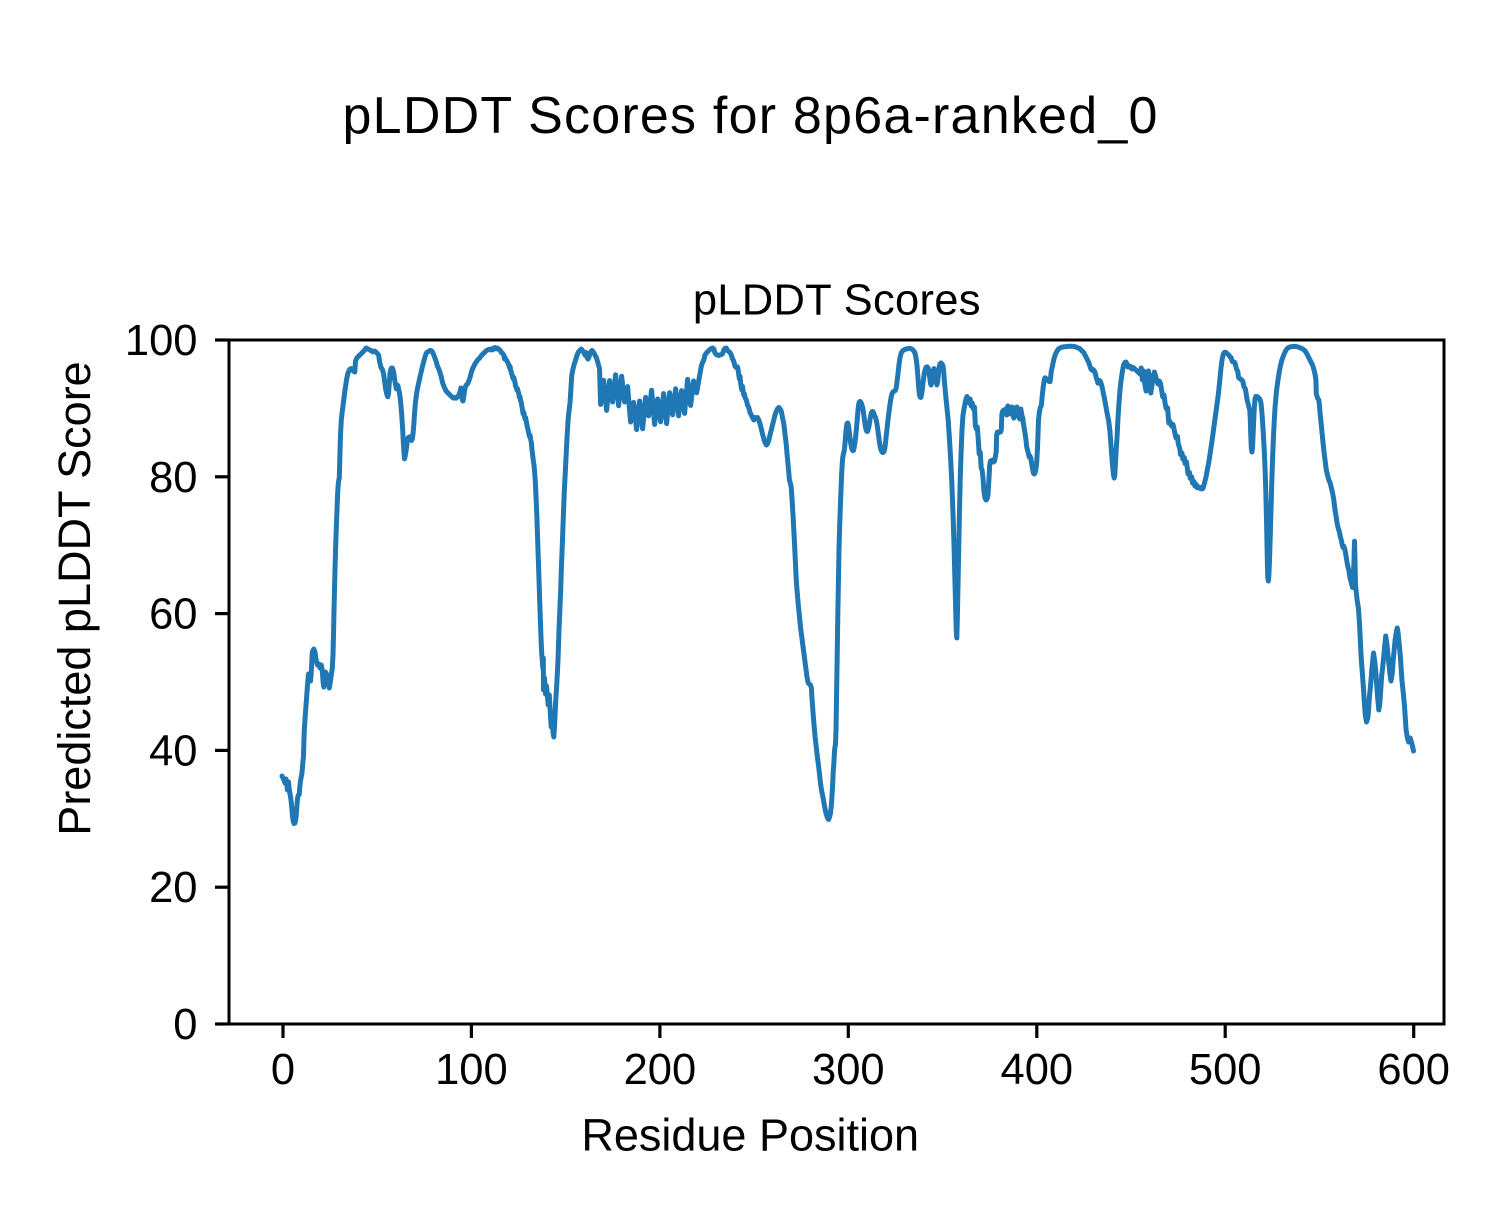 Image resolution: width=1500 pixels, height=1205 pixels. Describe the element at coordinates (837, 301) in the screenshot. I see `svg-text: pLDDT Scores` at that location.